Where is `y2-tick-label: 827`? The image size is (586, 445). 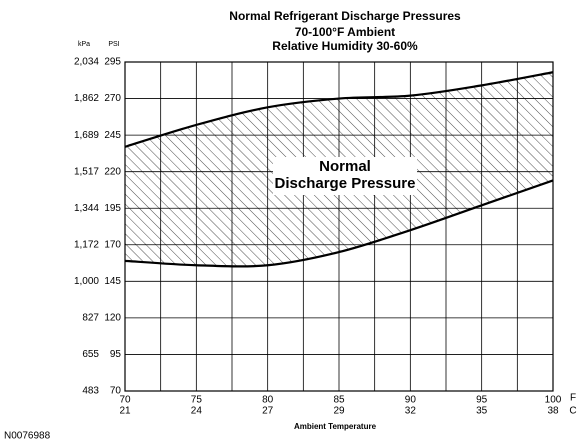
y2-tick-label: 827 is located at coordinates (90, 318).